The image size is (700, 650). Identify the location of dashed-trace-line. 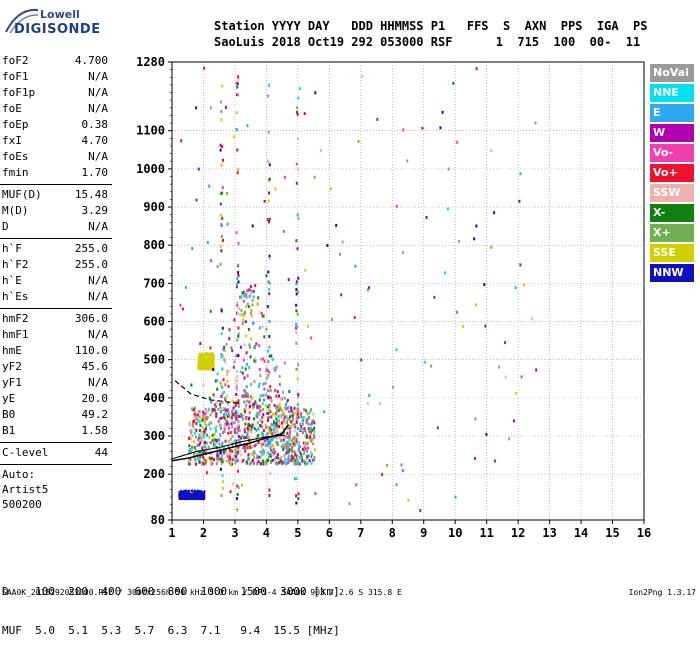
(208, 392).